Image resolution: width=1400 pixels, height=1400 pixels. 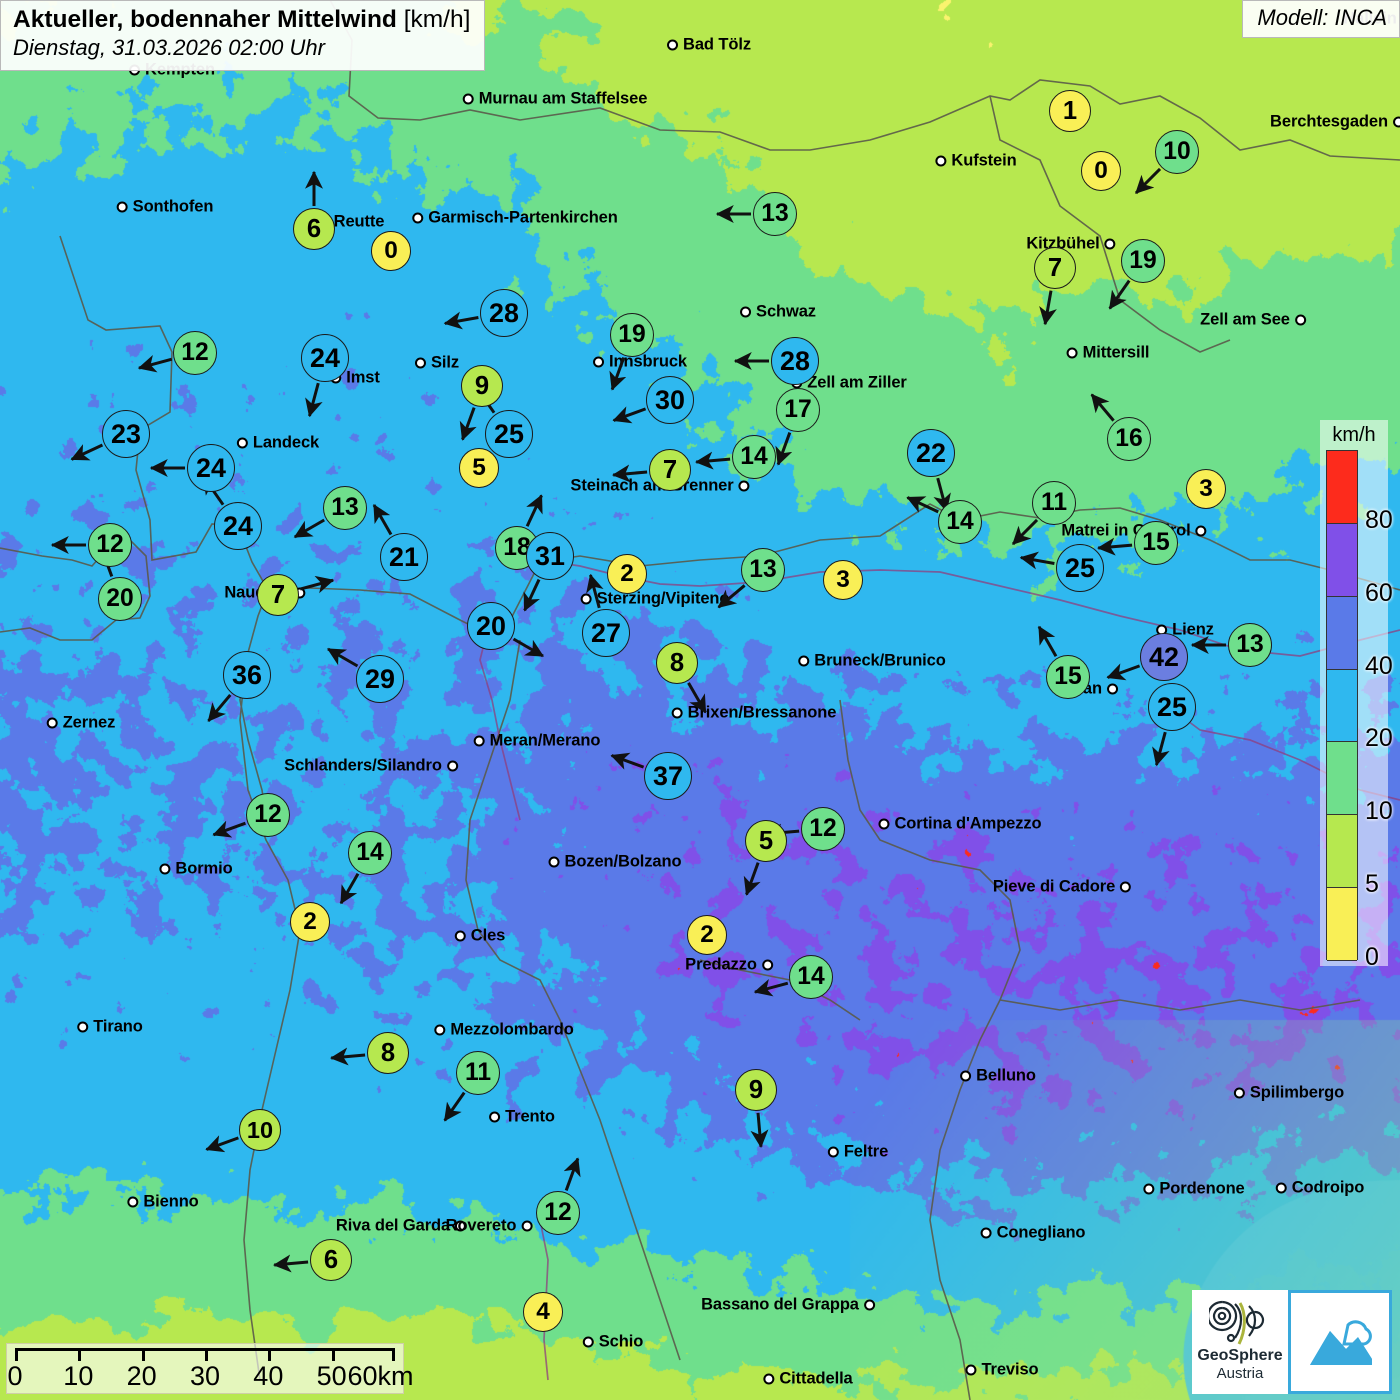 What do you see at coordinates (798, 410) in the screenshot?
I see `wind-station-marker: 17` at bounding box center [798, 410].